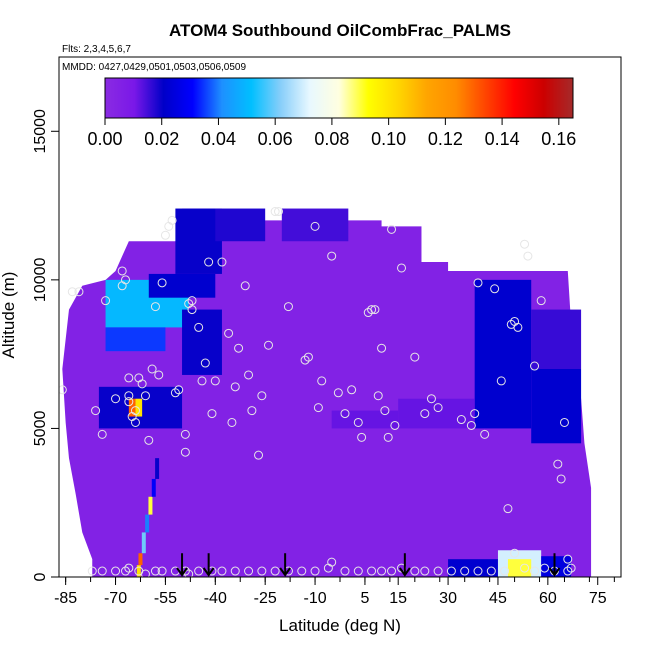  I want to click on y-tick-label: 10000, so click(40, 280).